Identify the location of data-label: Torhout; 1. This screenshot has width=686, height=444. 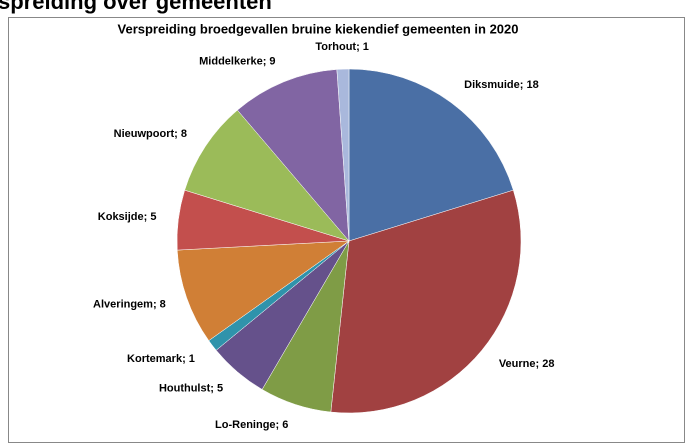
(342, 47).